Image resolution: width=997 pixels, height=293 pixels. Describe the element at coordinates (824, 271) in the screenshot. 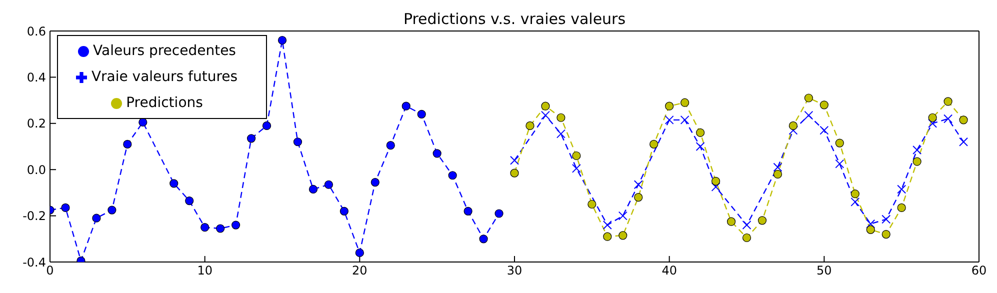

I see `x-tick-label: 50` at that location.